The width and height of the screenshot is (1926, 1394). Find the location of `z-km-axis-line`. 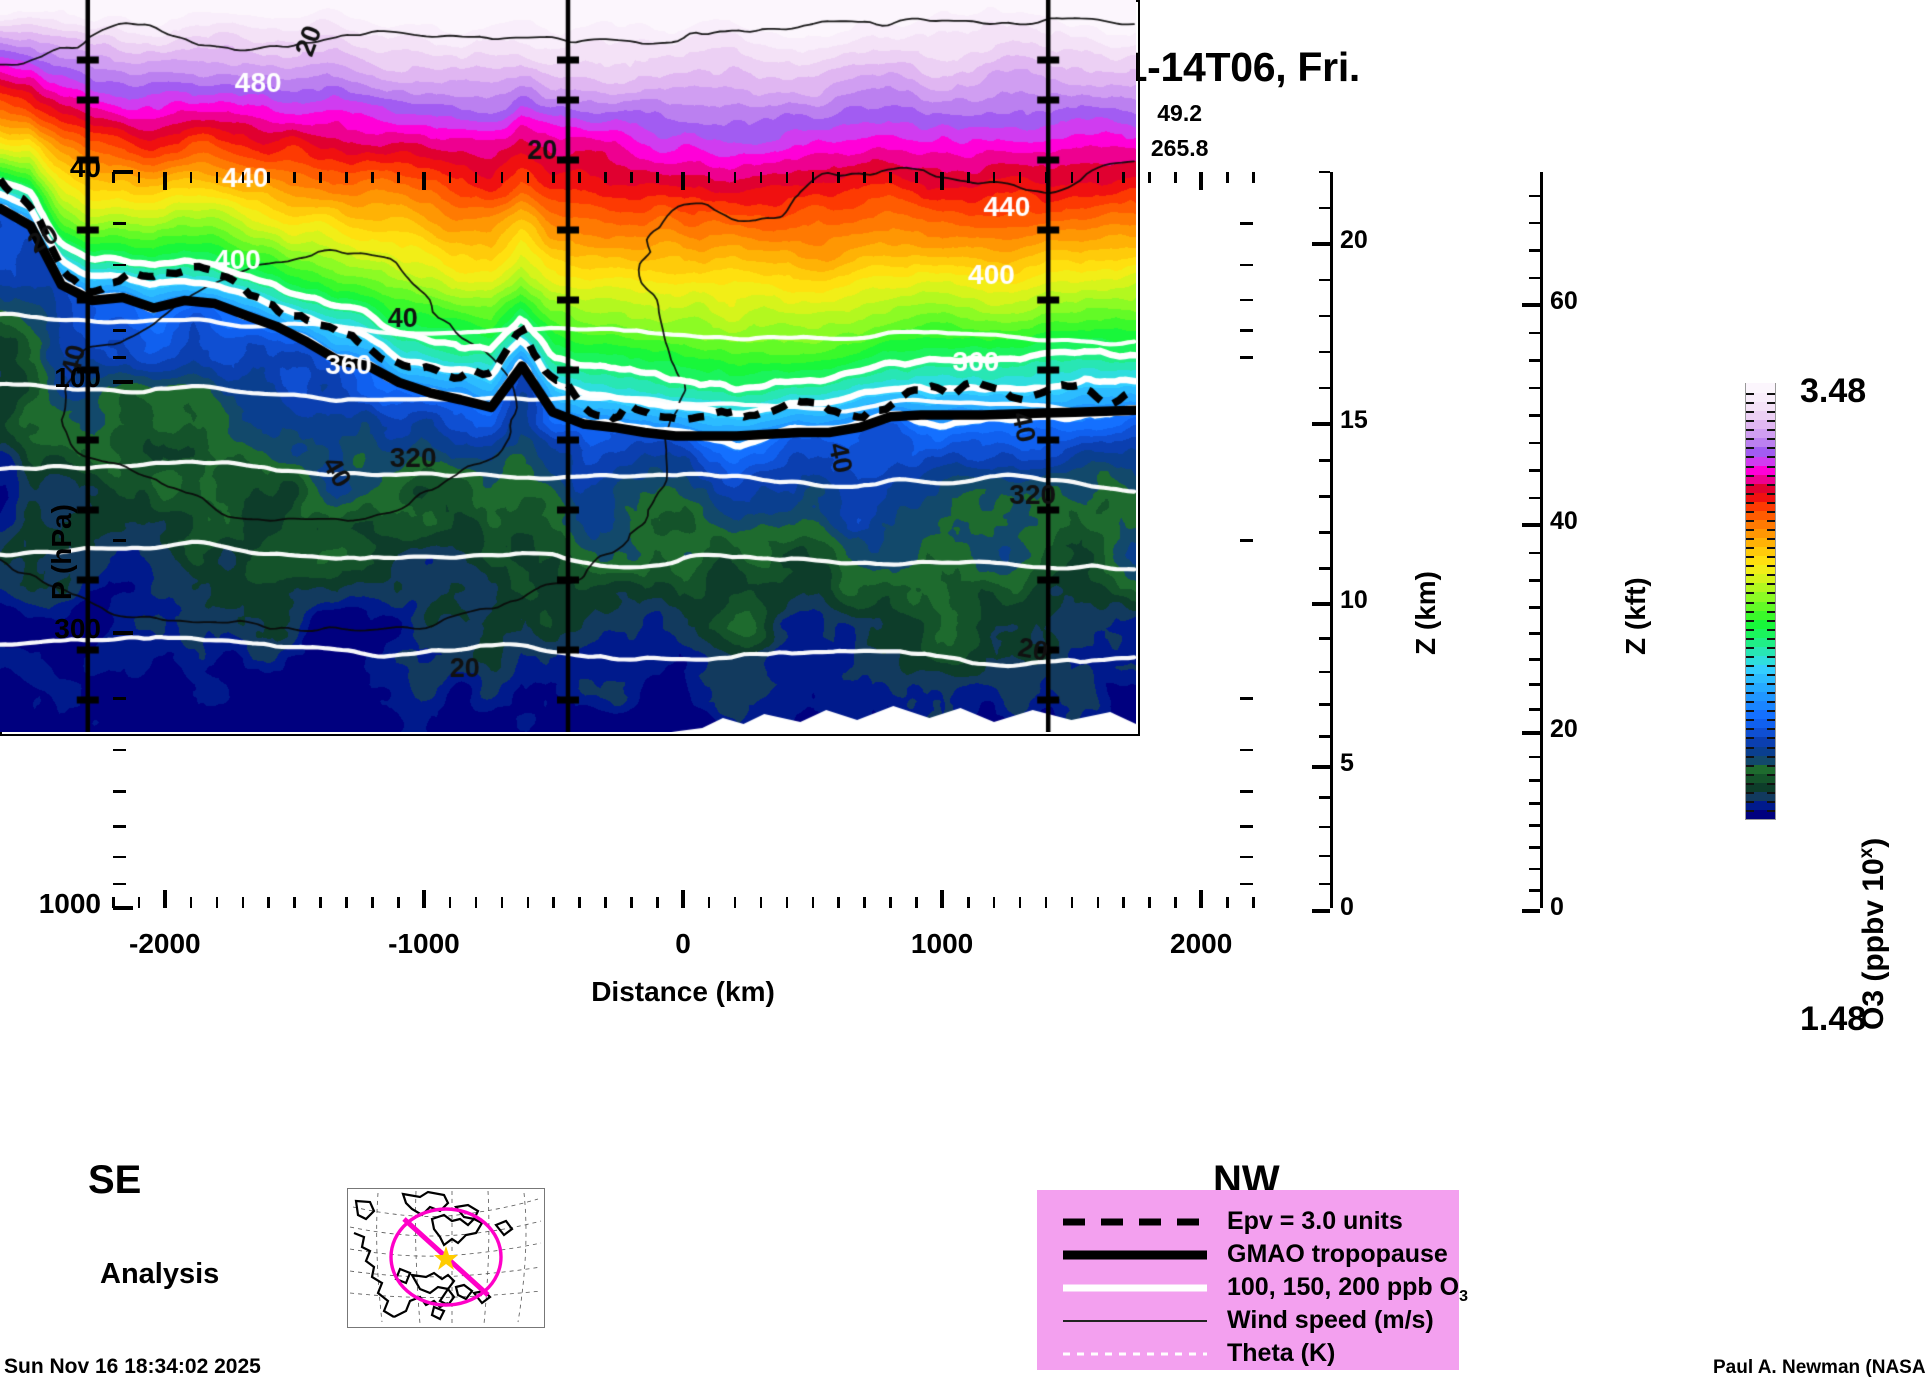

z-km-axis-line is located at coordinates (1331, 540).